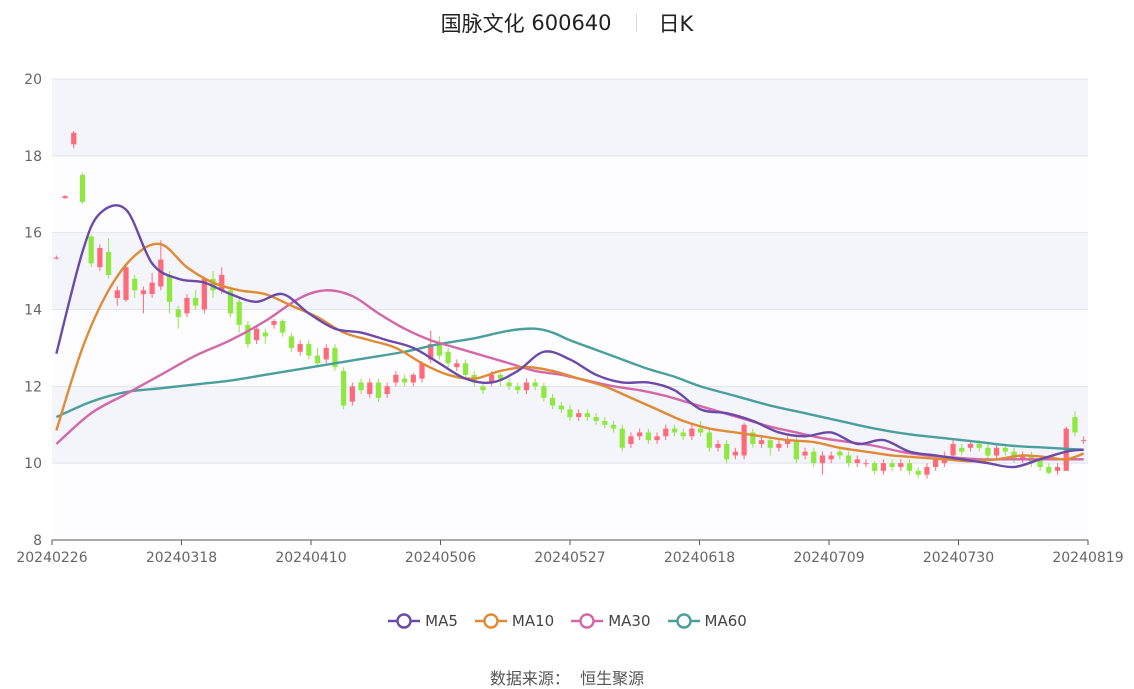 The height and width of the screenshot is (689, 1134). What do you see at coordinates (629, 621) in the screenshot?
I see `legend-label: MA30` at bounding box center [629, 621].